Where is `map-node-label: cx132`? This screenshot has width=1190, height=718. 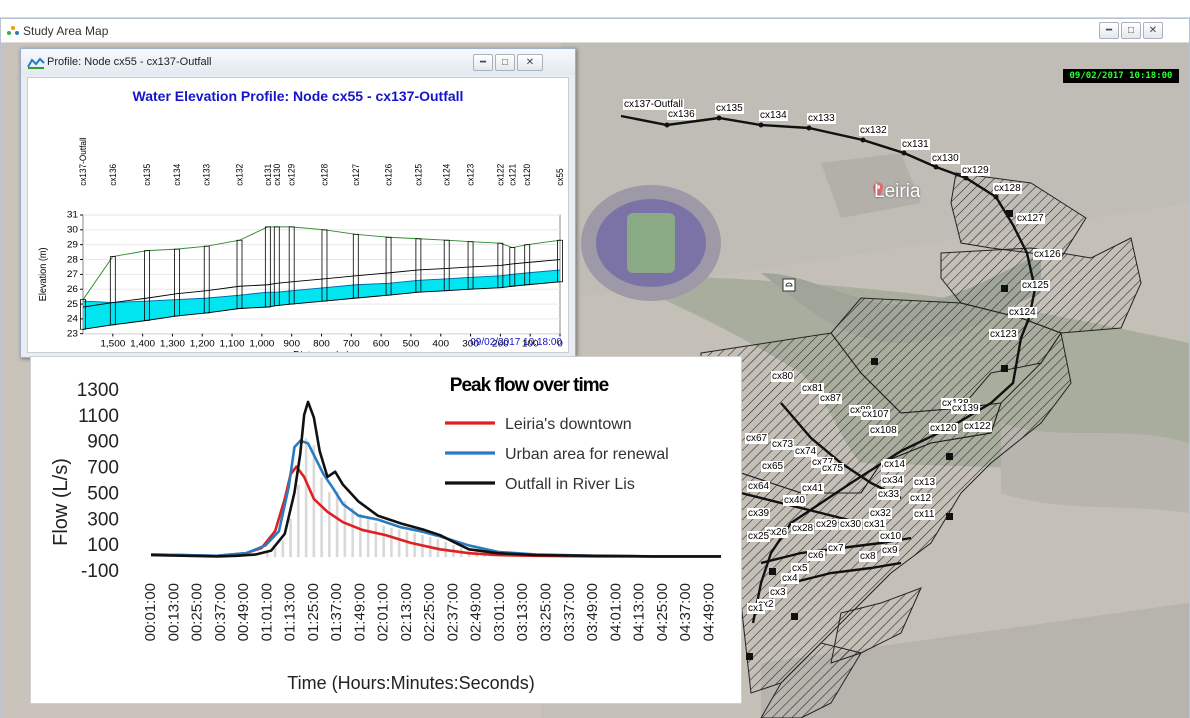
map-node-label: cx132 is located at coordinates (873, 130).